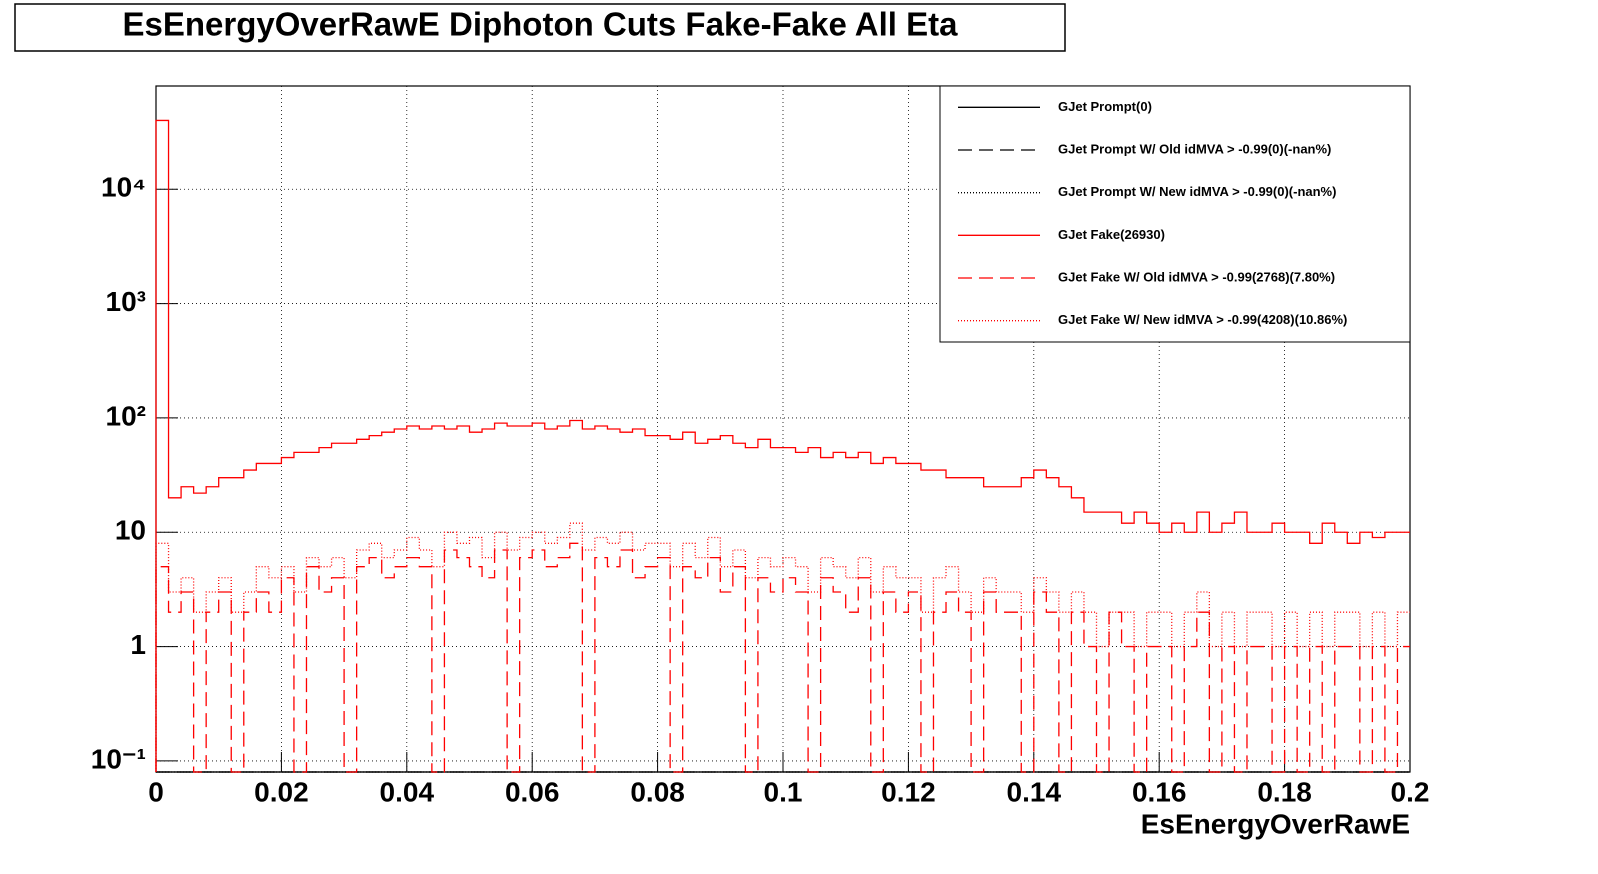 Image resolution: width=1598 pixels, height=874 pixels. What do you see at coordinates (1111, 234) in the screenshot?
I see `legend-label: GJet Fake(26930)` at bounding box center [1111, 234].